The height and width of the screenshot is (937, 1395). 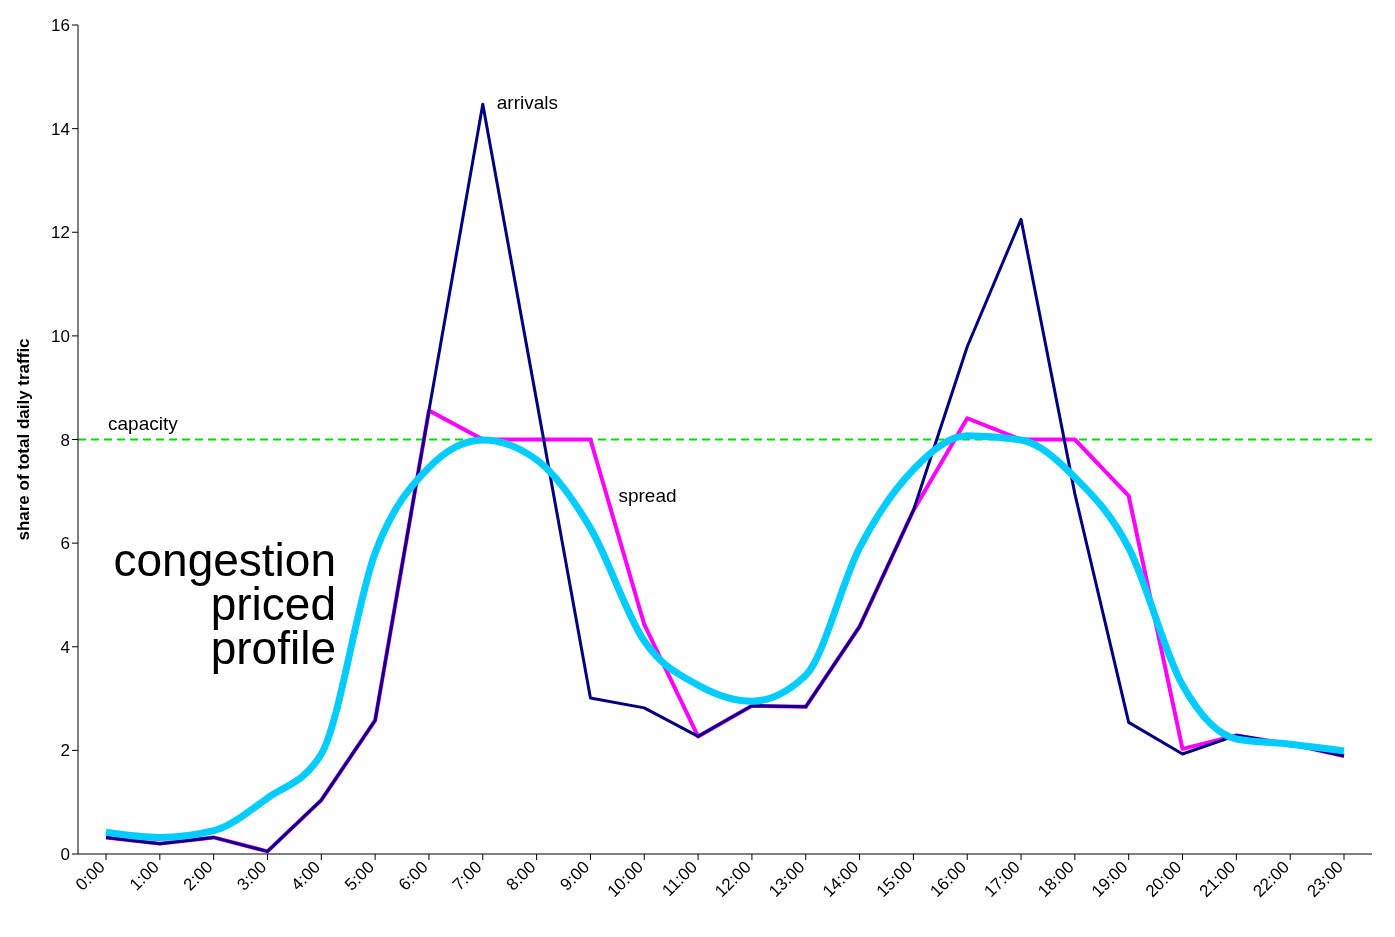 I want to click on y-tick-label: 6, so click(x=65, y=544).